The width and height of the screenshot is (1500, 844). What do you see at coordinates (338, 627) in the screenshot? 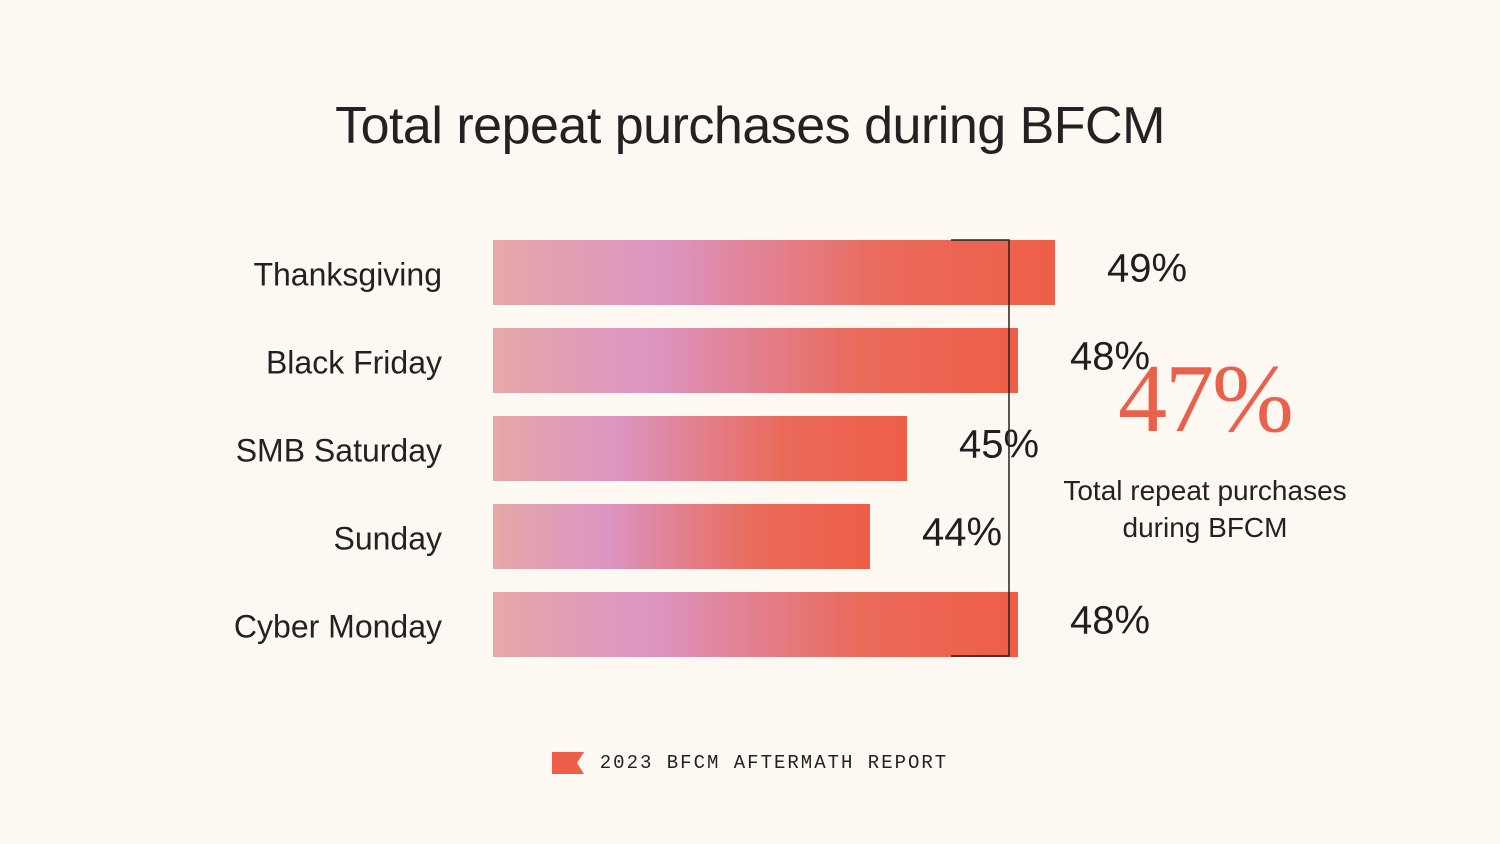
I see `category-label: Cyber Monday` at bounding box center [338, 627].